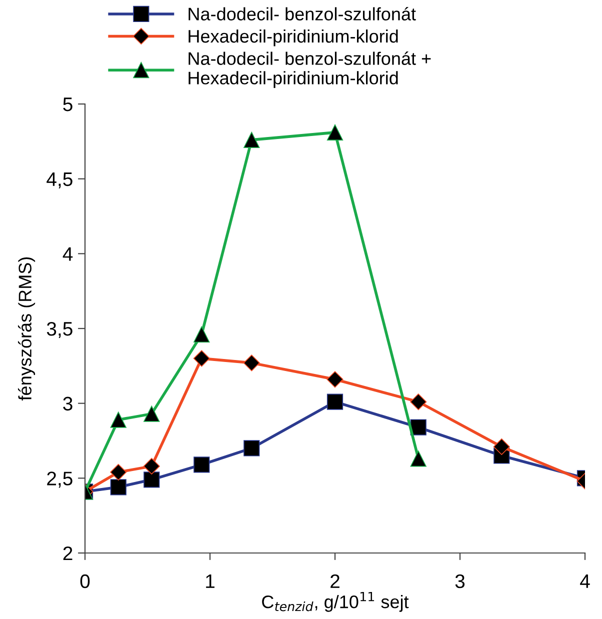 Image resolution: width=602 pixels, height=619 pixels. I want to click on x-tick-label: 2, so click(335, 581).